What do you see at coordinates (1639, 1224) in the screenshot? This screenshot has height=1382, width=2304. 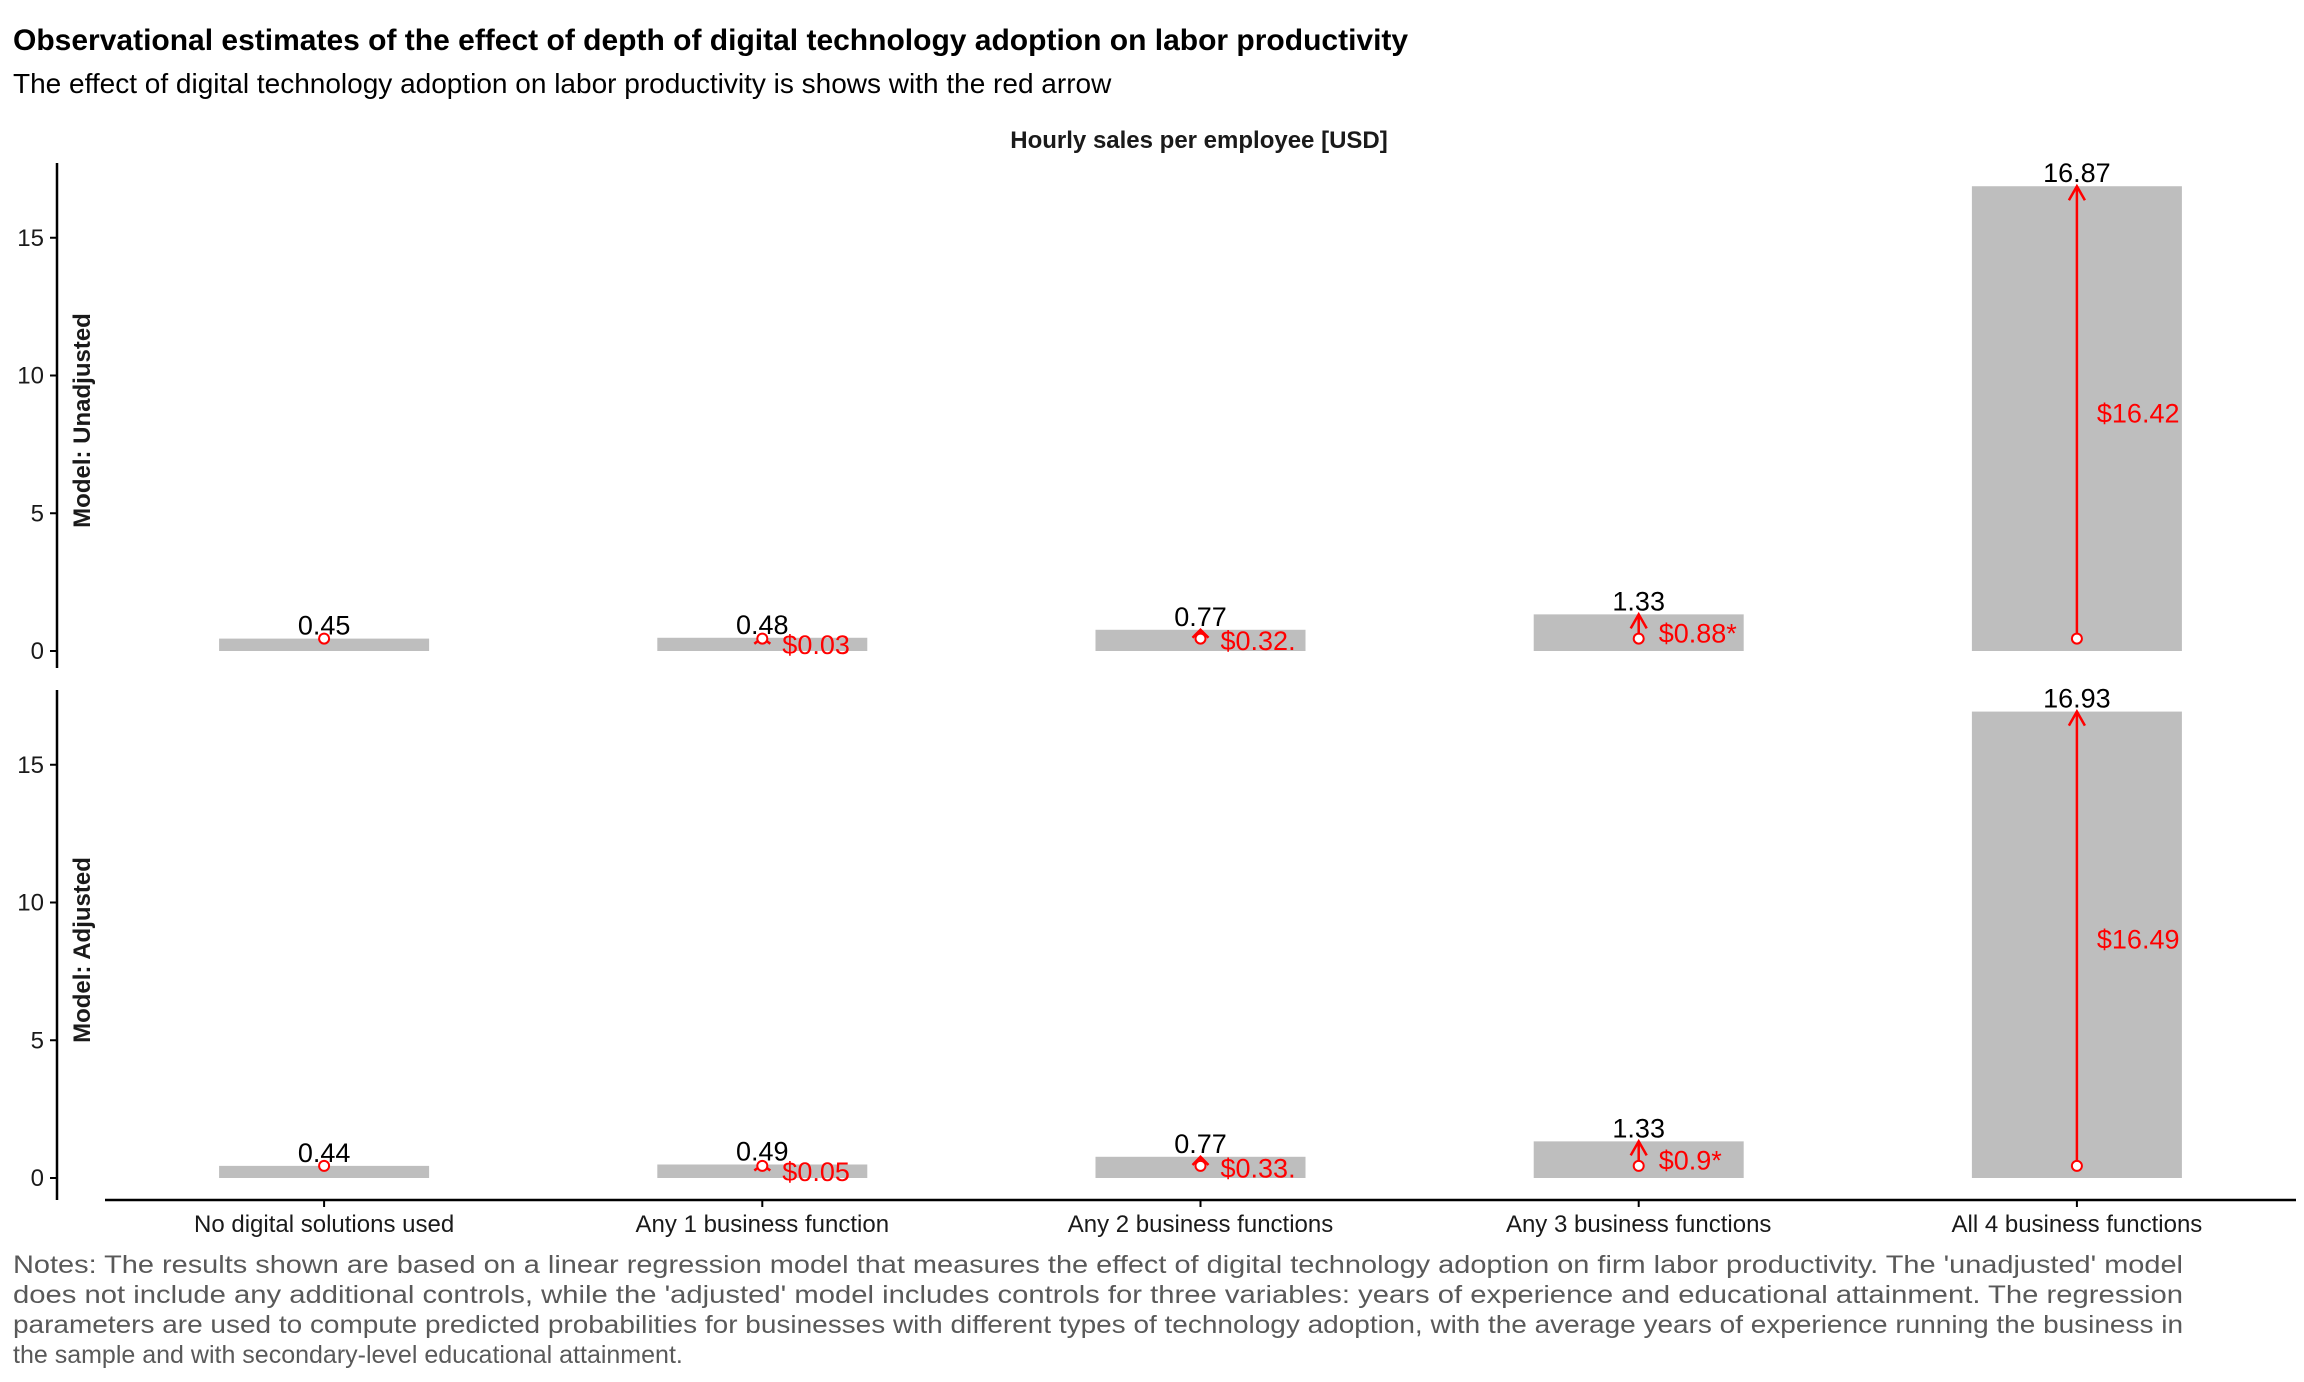 I see `x-tick-label: Any 3 business functions` at bounding box center [1639, 1224].